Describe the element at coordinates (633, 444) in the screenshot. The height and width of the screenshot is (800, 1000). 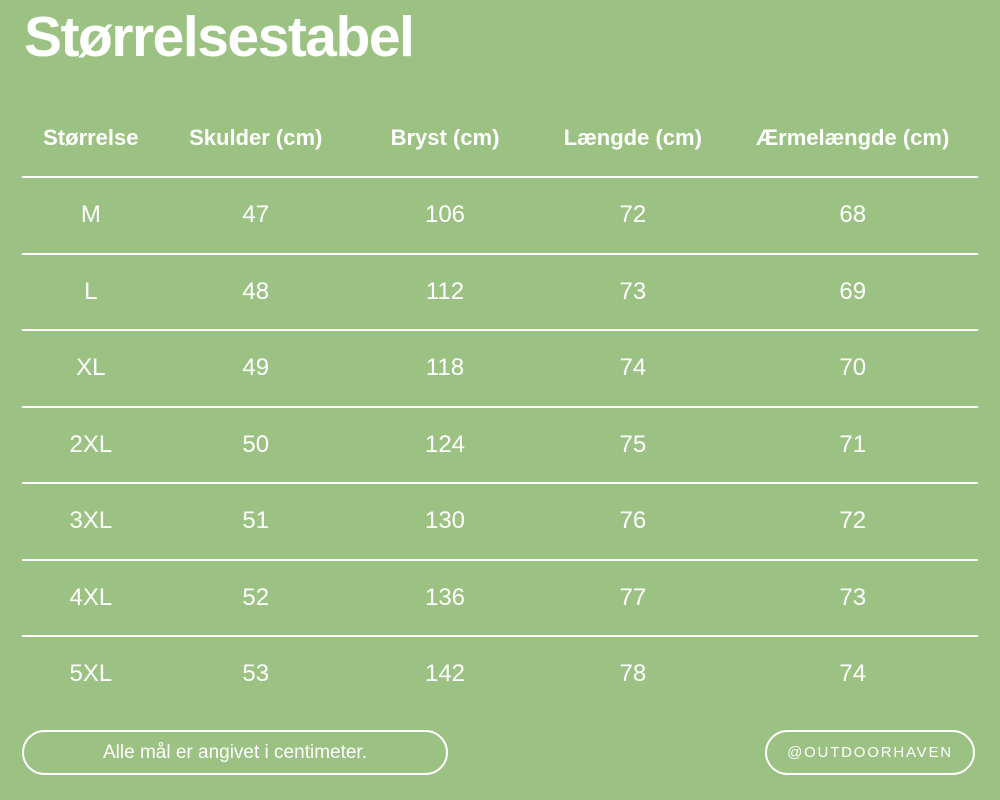
I see `length-value: 75` at that location.